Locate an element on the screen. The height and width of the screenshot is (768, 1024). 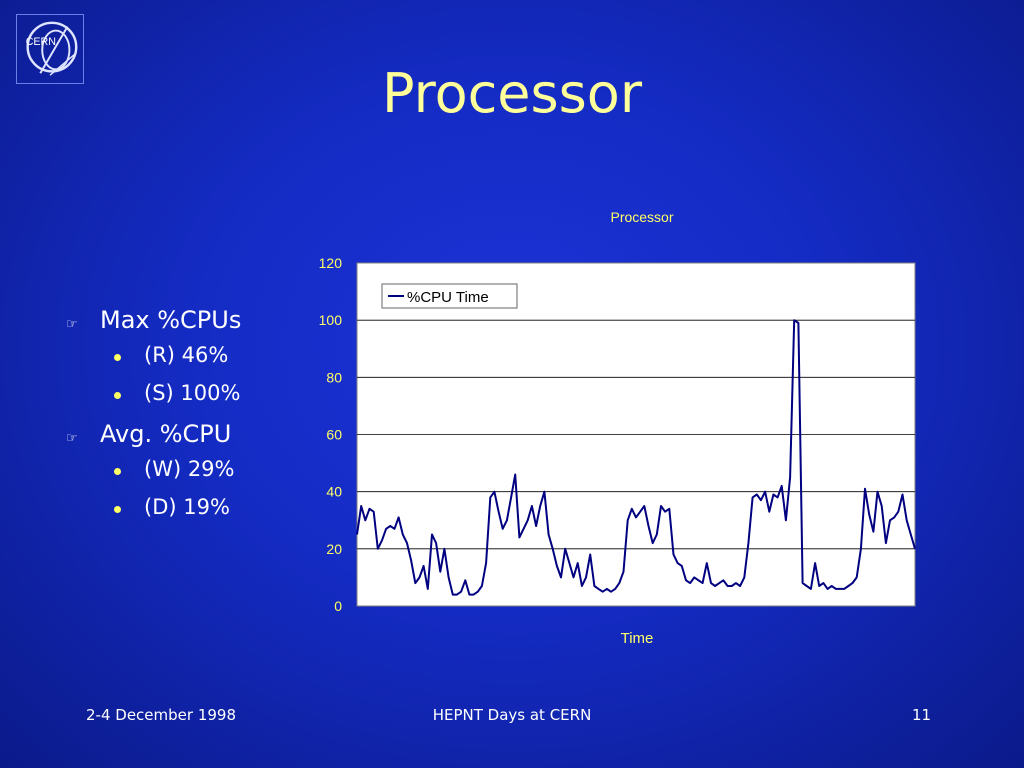
page-number: 11 is located at coordinates (922, 715).